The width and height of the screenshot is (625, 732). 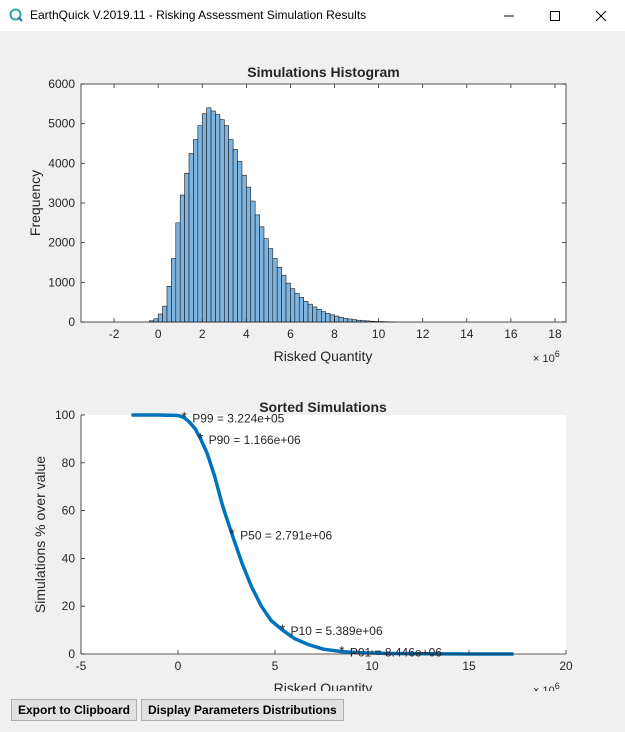 What do you see at coordinates (158, 334) in the screenshot?
I see `histogram-x-tick-label: 0` at bounding box center [158, 334].